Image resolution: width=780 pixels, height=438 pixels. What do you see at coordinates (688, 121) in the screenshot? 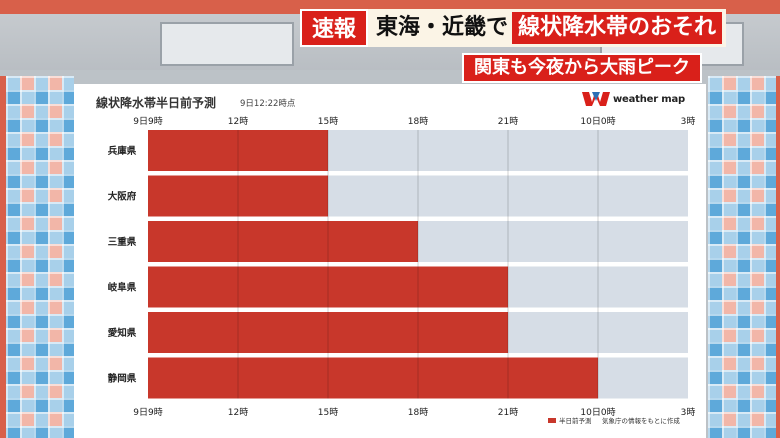
I see `x-tick-top: 3時` at bounding box center [688, 121].